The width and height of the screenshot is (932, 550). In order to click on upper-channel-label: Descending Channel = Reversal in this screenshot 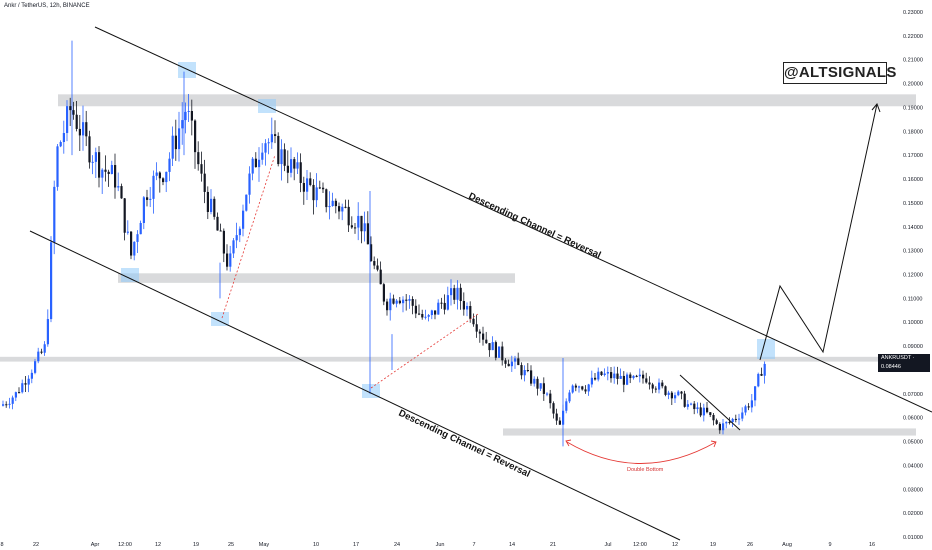, I will do `click(535, 226)`.